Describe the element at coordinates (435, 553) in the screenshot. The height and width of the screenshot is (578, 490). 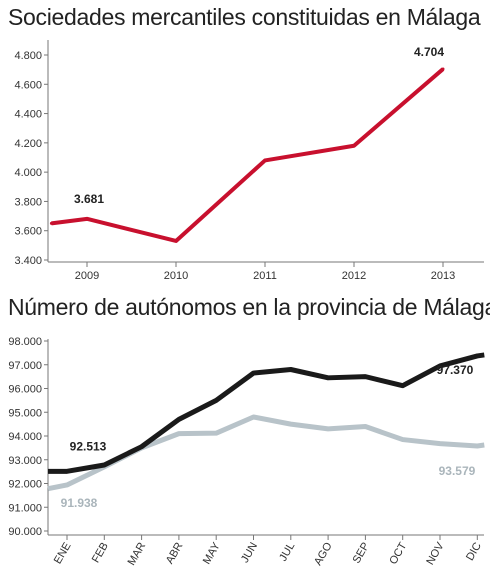
I see `chart-2-x-tick-label: NOV` at that location.